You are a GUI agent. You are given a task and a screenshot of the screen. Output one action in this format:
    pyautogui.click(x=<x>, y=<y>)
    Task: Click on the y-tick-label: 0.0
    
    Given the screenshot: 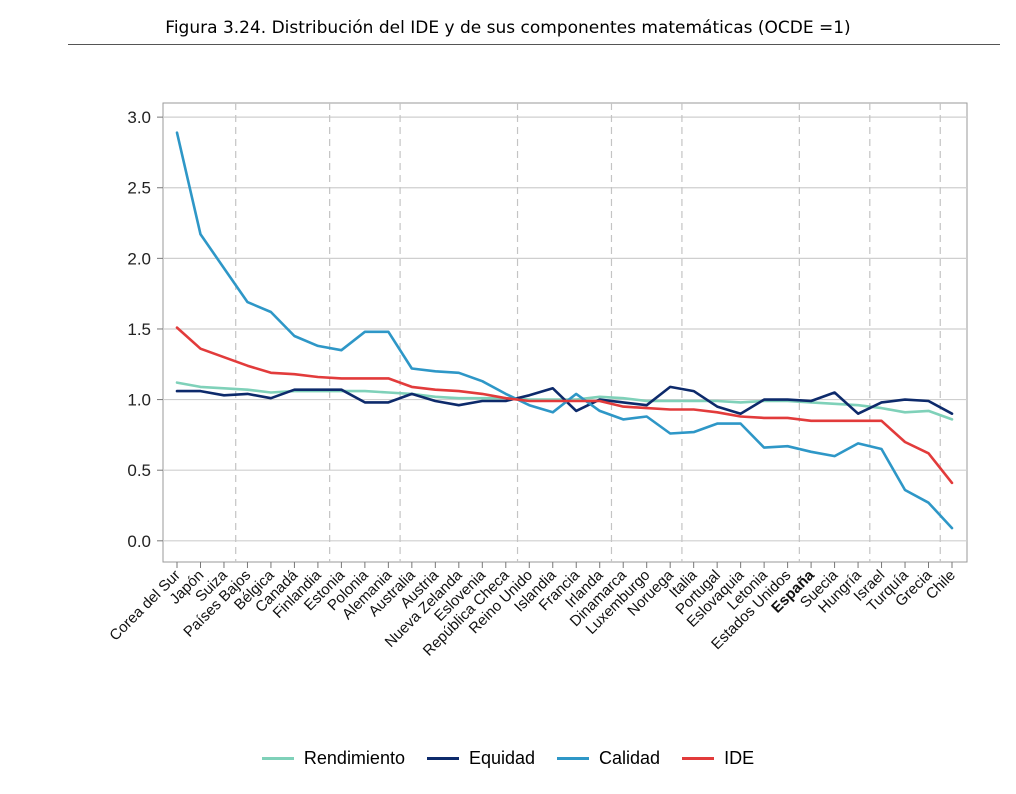 What is the action you would take?
    pyautogui.click(x=139, y=541)
    